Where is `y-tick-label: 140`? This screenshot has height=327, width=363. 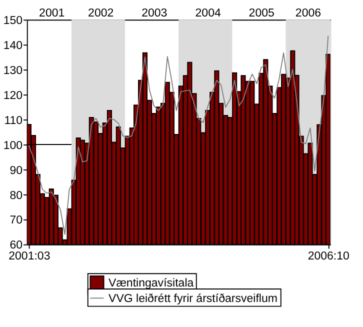 y-tick-label: 140 is located at coordinates (13, 46).